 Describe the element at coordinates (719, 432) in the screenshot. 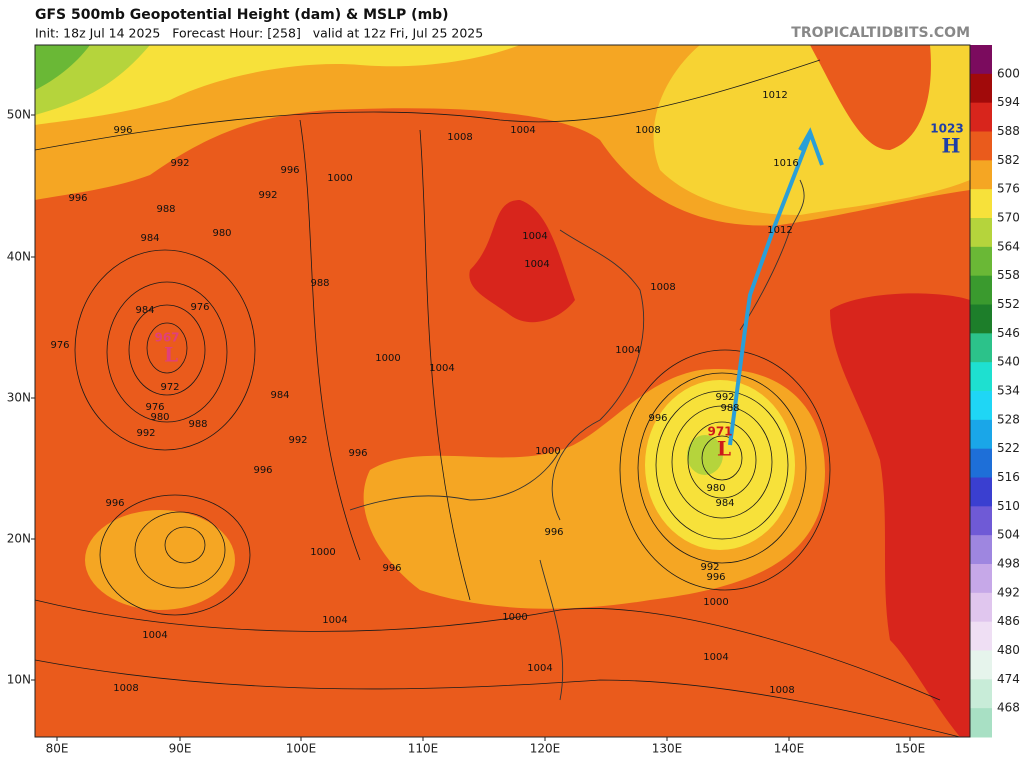

I see `pressure-center-value: 971` at that location.